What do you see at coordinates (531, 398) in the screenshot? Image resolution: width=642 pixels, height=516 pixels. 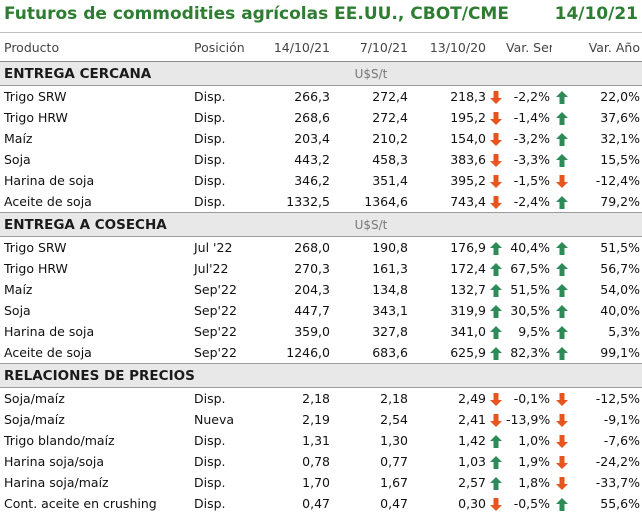 I see `weekly-change: -0,1%` at bounding box center [531, 398].